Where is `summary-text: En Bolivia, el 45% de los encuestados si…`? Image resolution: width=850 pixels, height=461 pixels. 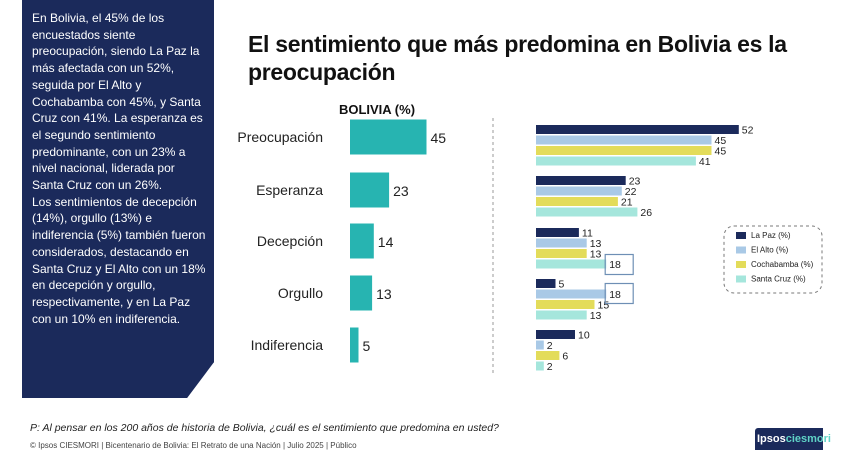
summary-text: En Bolivia, el 45% de los encuestados si… is located at coordinates (120, 168).